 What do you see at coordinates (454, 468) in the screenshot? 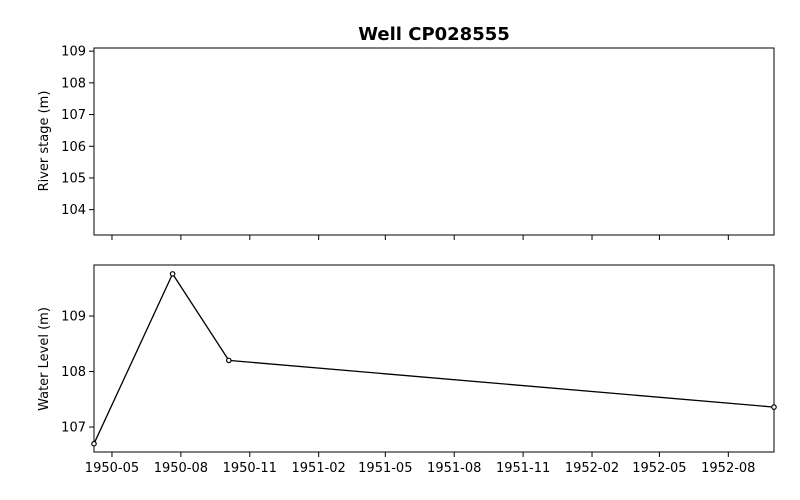
I see `x-tick-label: 1951-08` at bounding box center [454, 468].